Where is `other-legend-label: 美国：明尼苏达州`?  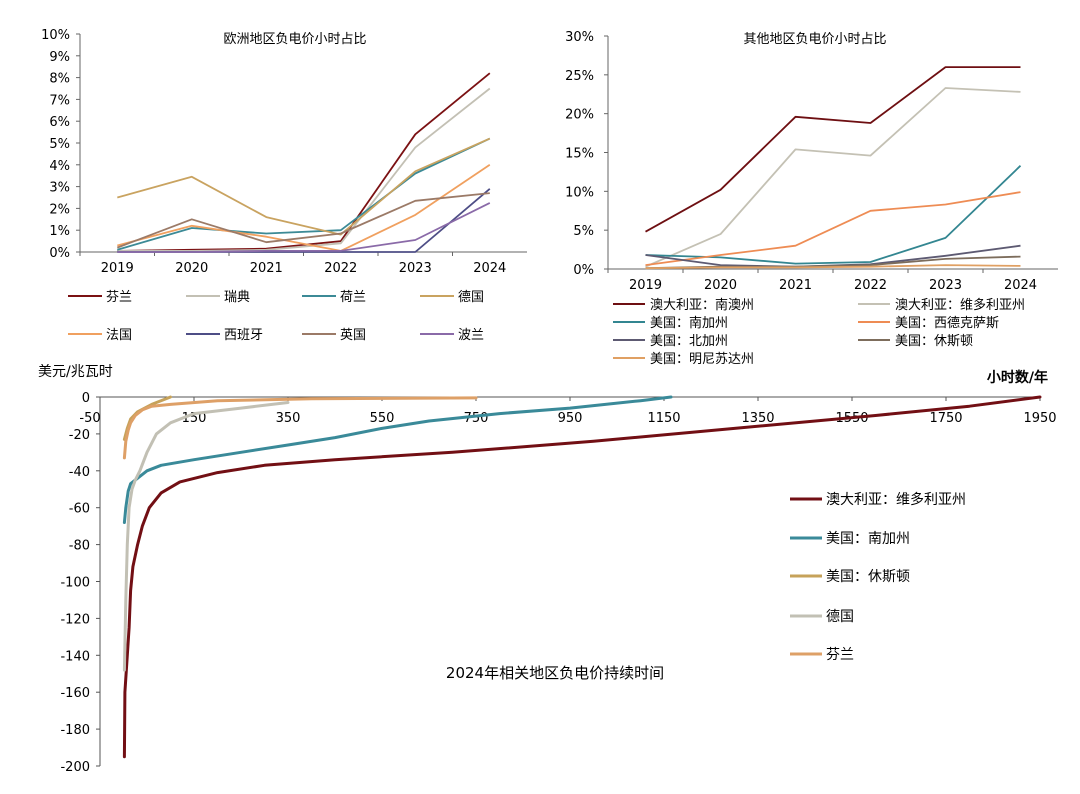 other-legend-label: 美国：明尼苏达州 is located at coordinates (702, 359).